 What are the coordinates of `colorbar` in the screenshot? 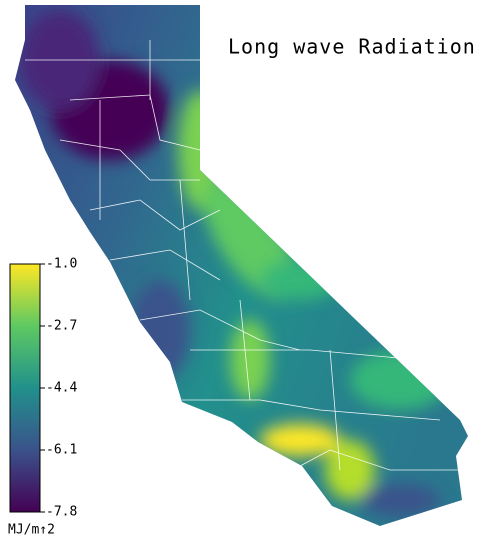 It's located at (25, 388).